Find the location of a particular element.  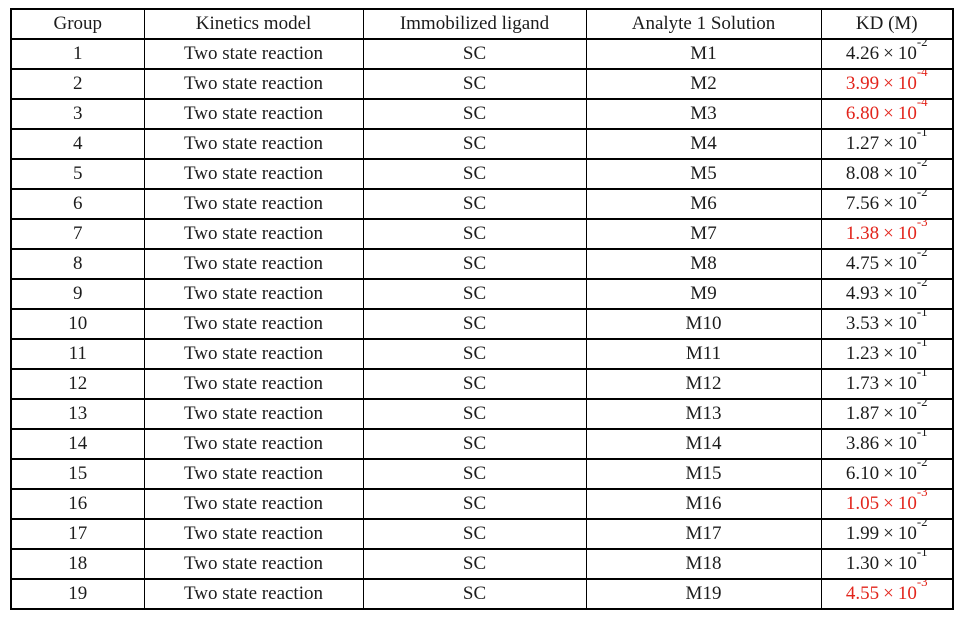

cell-kd-value: 4.55 × 10⁻³ is located at coordinates (887, 594).